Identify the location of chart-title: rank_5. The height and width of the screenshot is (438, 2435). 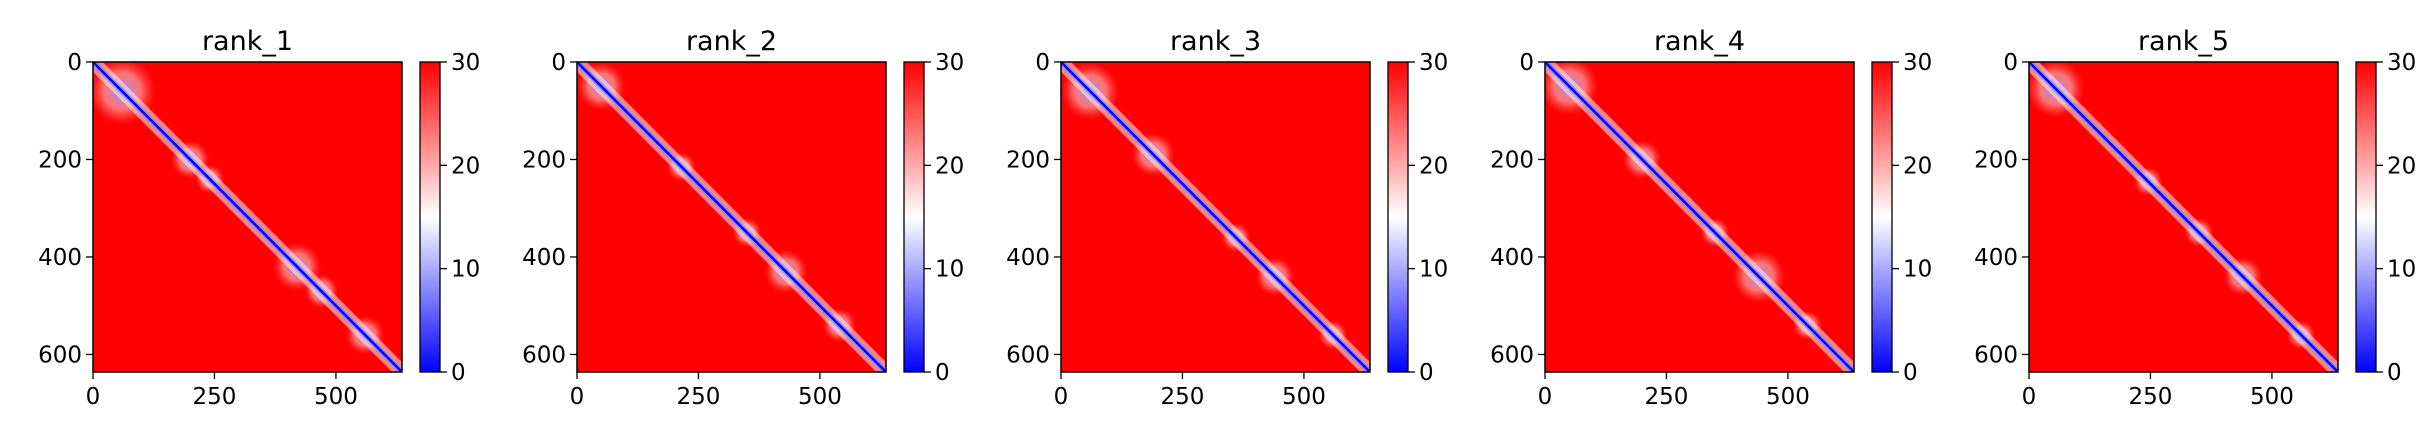
(2183, 41).